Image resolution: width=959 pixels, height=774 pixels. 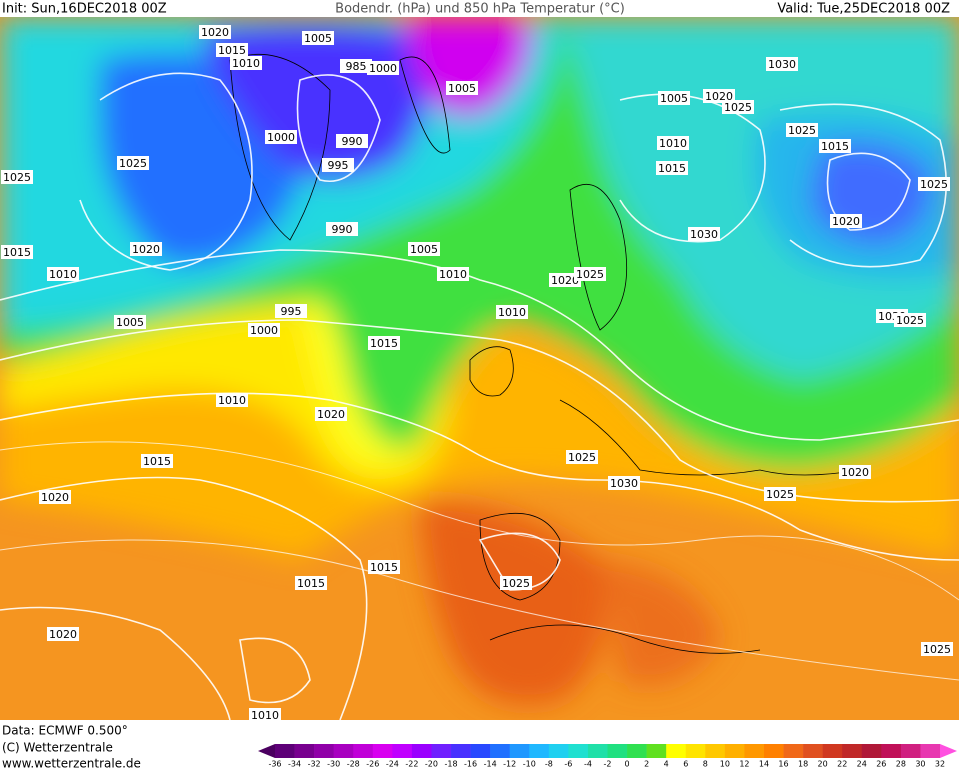 I want to click on data-source: Data: ECMWF 0.500°, so click(x=65, y=731).